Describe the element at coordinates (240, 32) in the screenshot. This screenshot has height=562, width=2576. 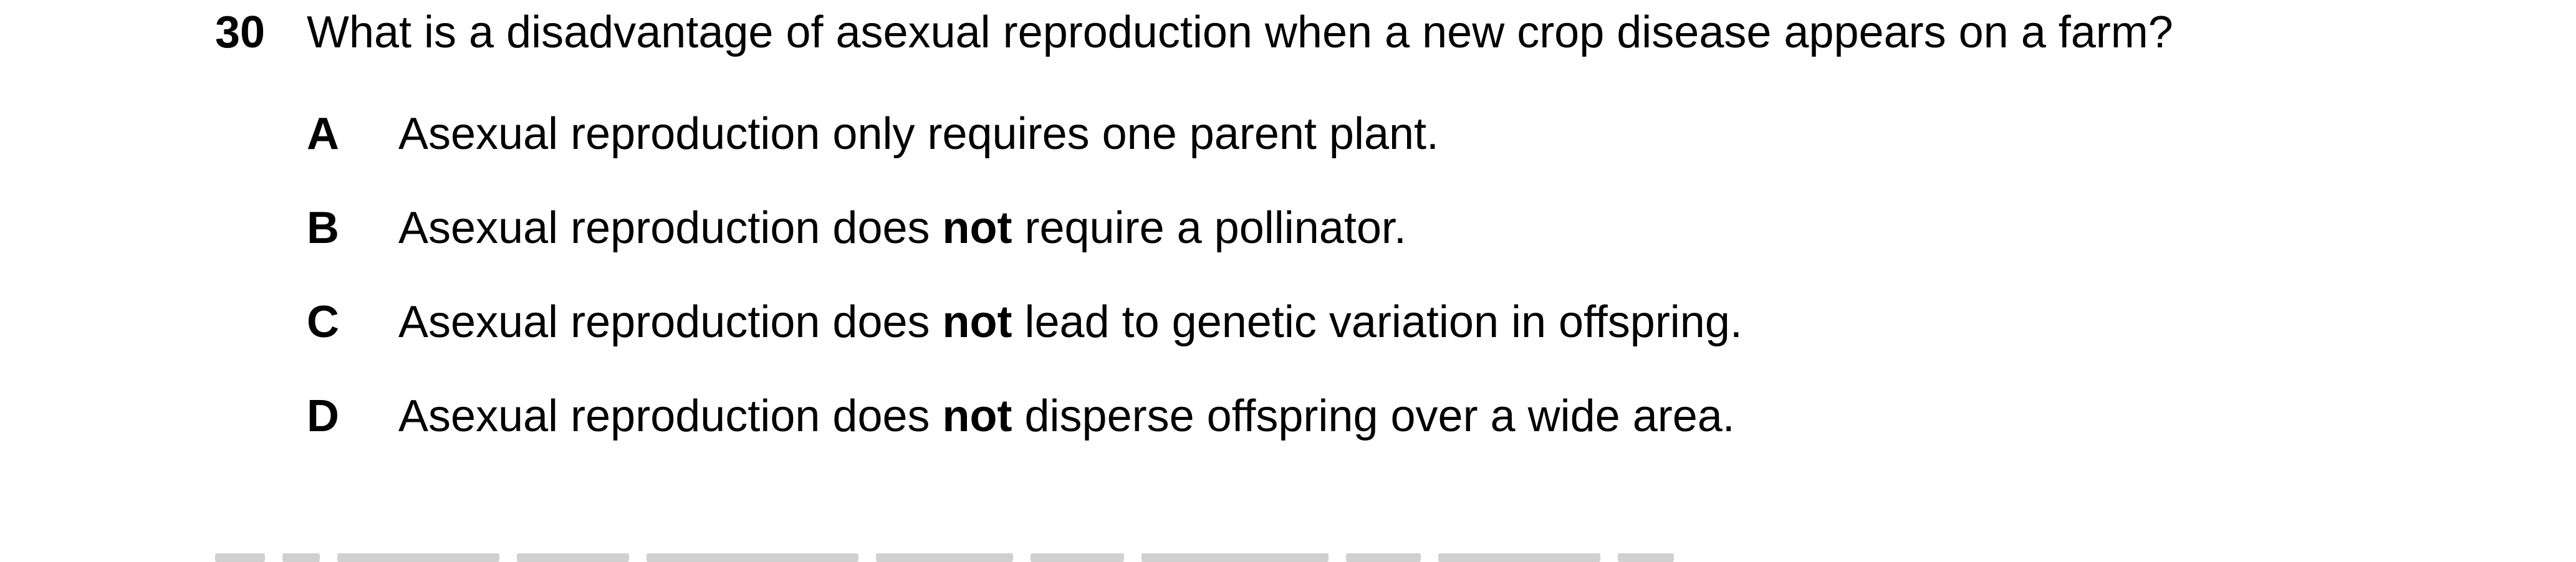
I see `question-number: 30` at that location.